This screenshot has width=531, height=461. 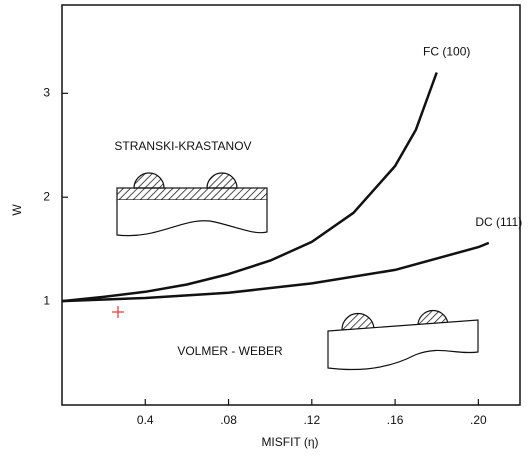 What do you see at coordinates (46, 300) in the screenshot?
I see `y-tick-label: 1` at bounding box center [46, 300].